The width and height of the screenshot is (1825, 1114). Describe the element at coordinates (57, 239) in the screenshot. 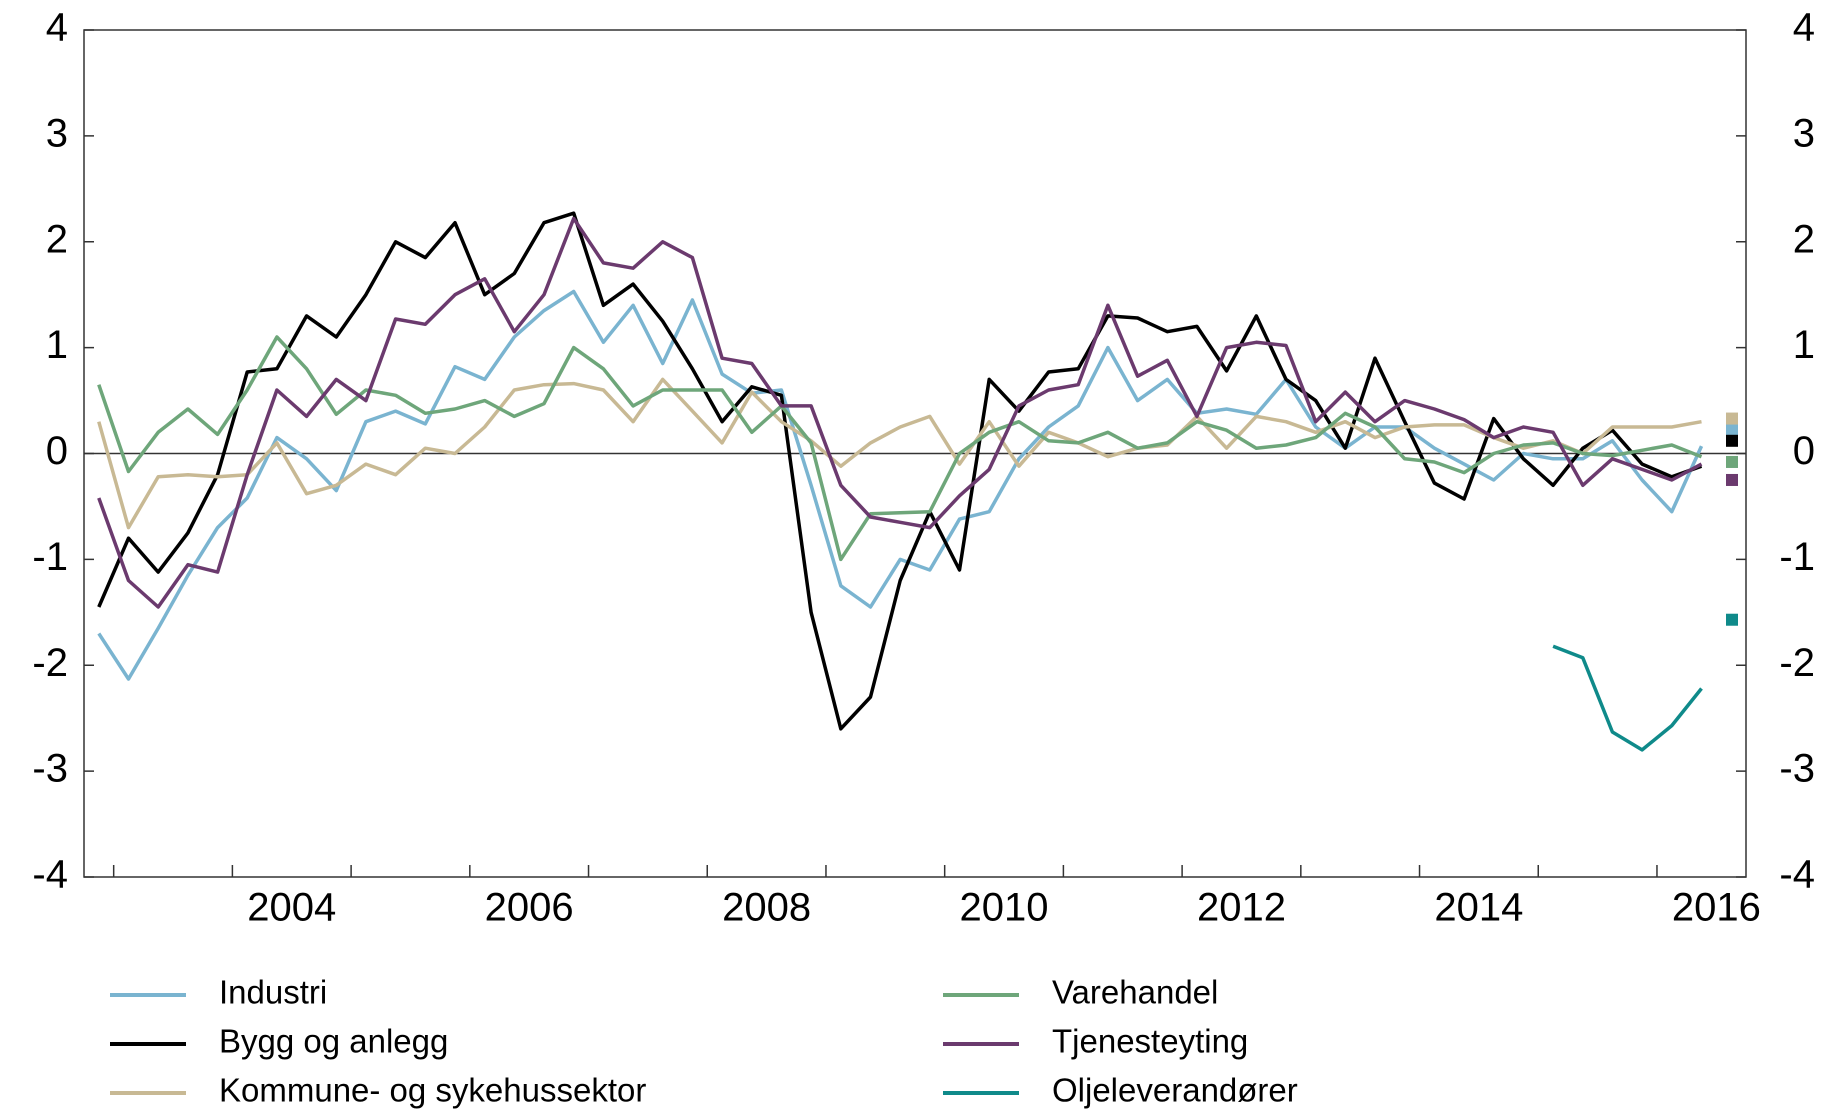

I see `y-tick-label: 2` at that location.